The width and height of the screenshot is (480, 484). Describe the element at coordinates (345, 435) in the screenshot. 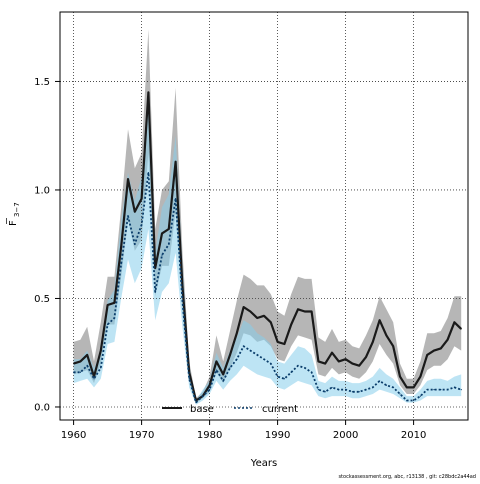

I see `x-tick-label-2000: 2000` at that location.